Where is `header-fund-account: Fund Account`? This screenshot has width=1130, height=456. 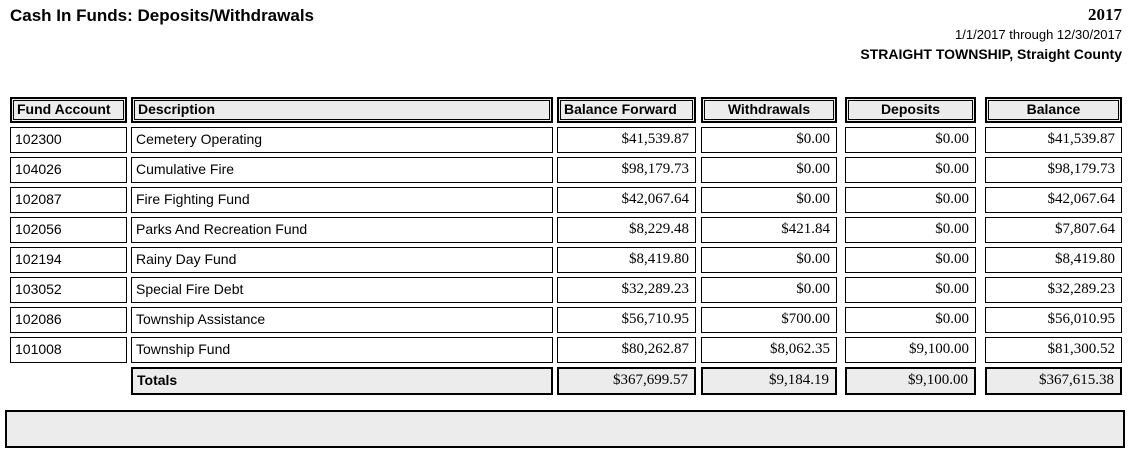
header-fund-account: Fund Account is located at coordinates (68, 110).